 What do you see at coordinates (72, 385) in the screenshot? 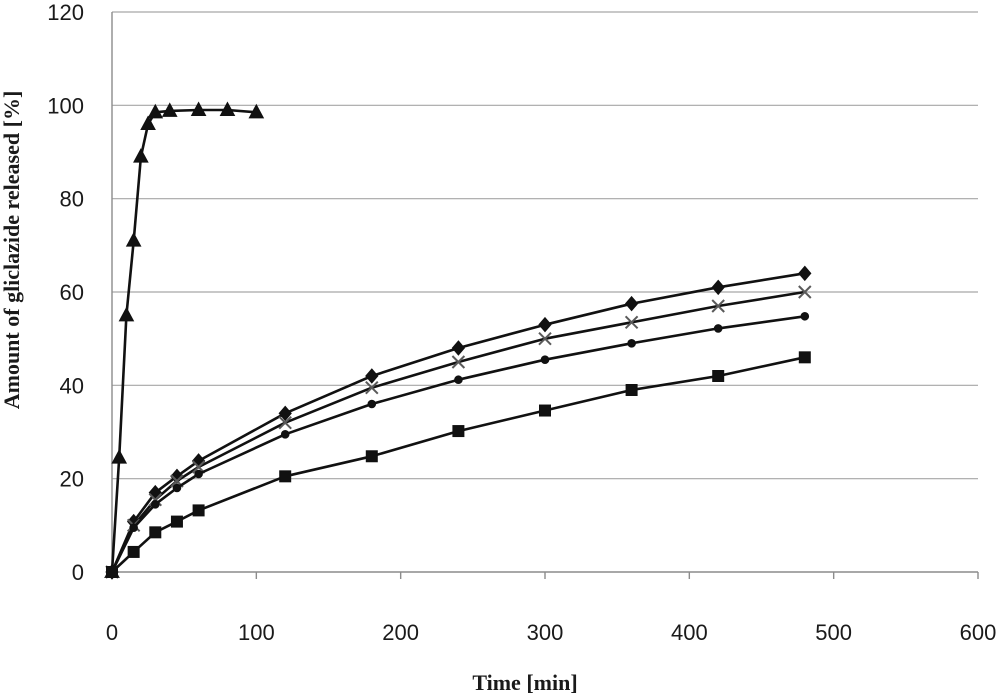
I see `y-tick-label: 40` at bounding box center [72, 385].